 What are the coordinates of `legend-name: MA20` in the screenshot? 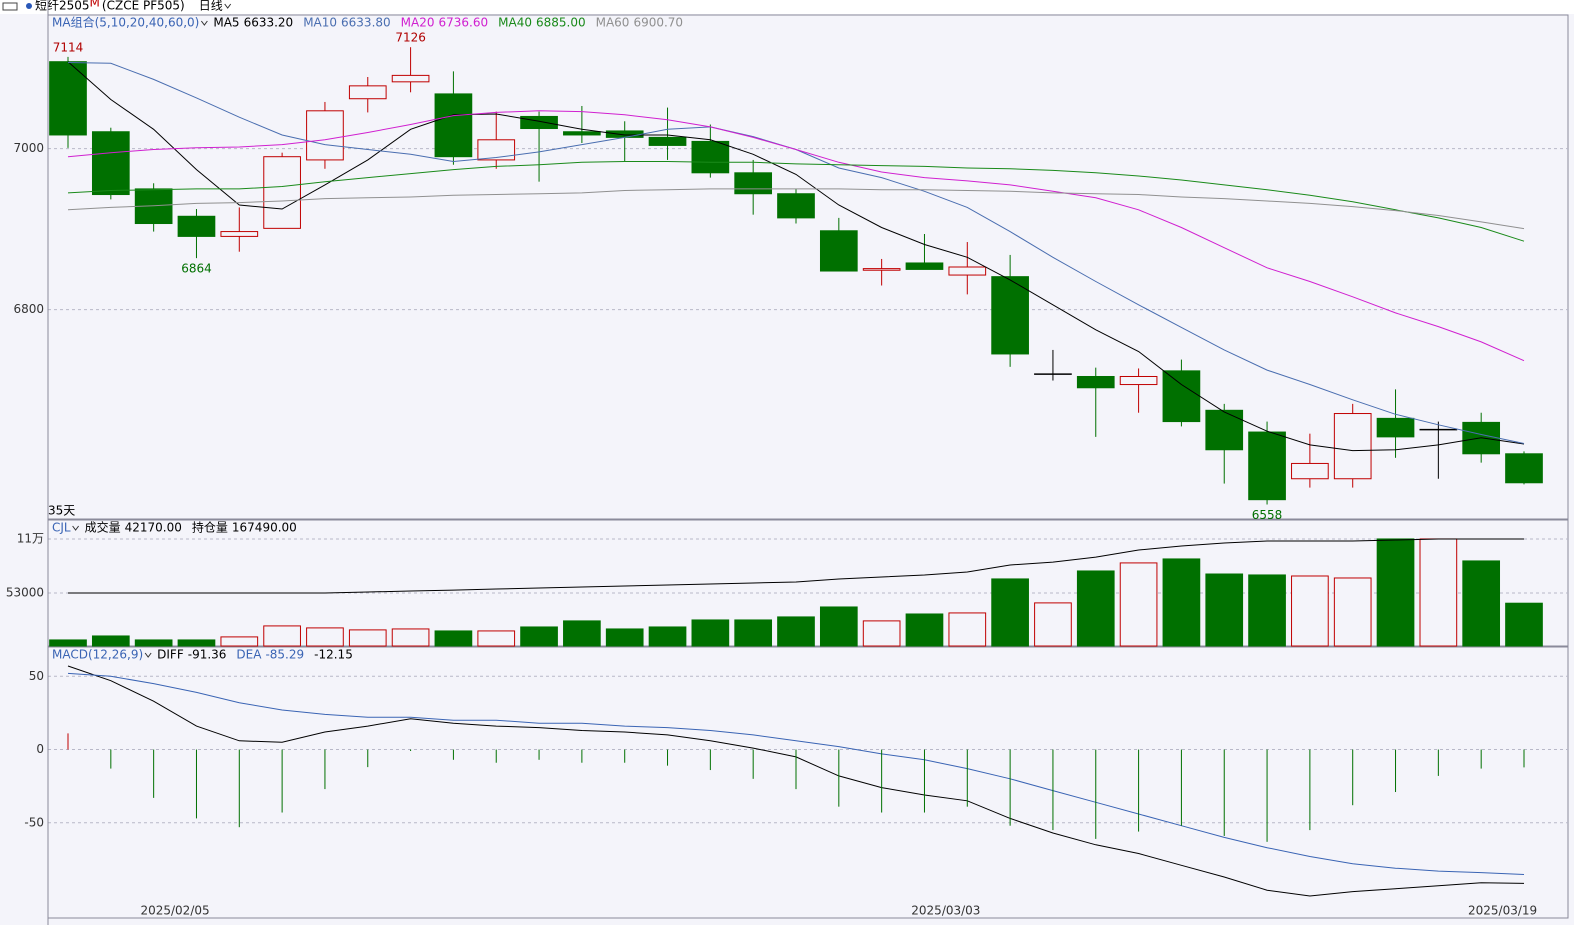 It's located at (418, 23).